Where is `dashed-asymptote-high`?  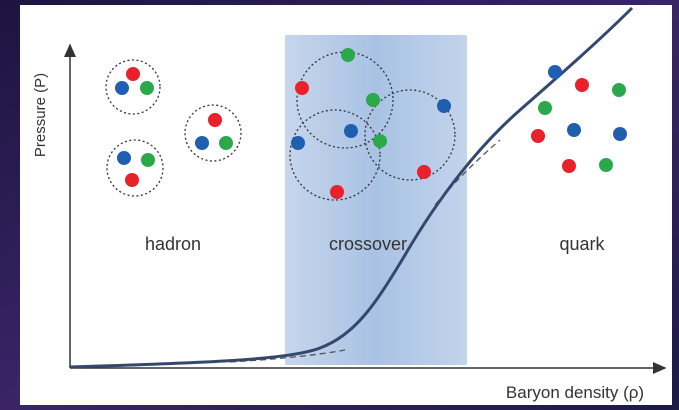
dashed-asymptote-high is located at coordinates (467, 172).